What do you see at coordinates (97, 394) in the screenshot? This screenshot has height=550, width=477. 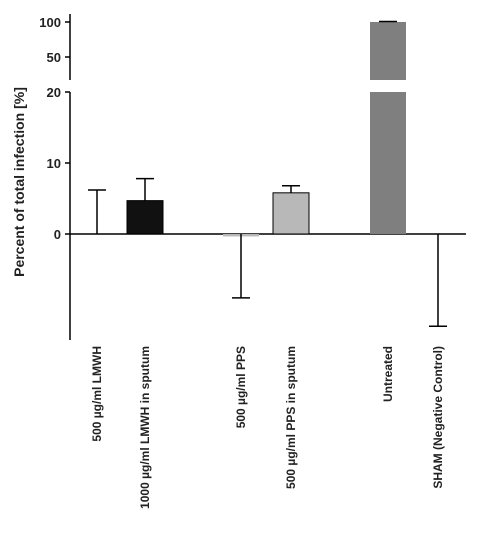 I see `x-category-label-0: 500 µg/ml LMWH` at bounding box center [97, 394].